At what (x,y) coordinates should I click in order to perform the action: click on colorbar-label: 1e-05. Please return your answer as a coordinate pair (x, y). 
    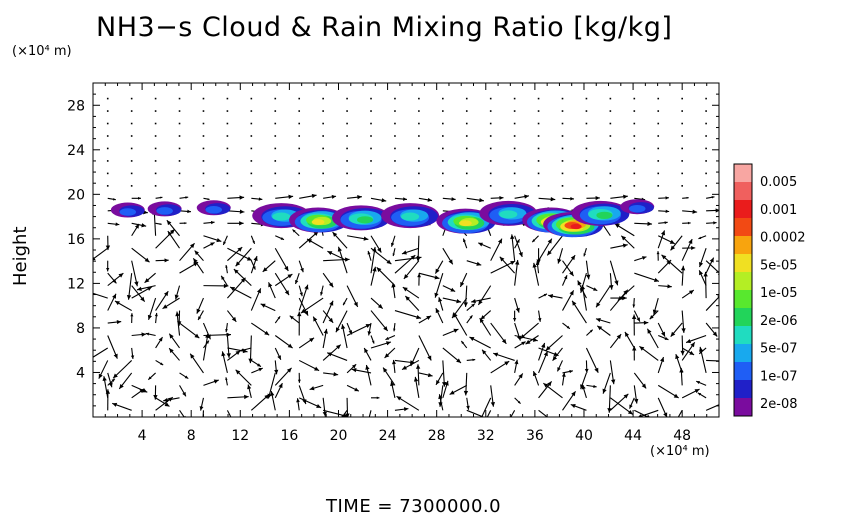
    Looking at the image, I should click on (779, 293).